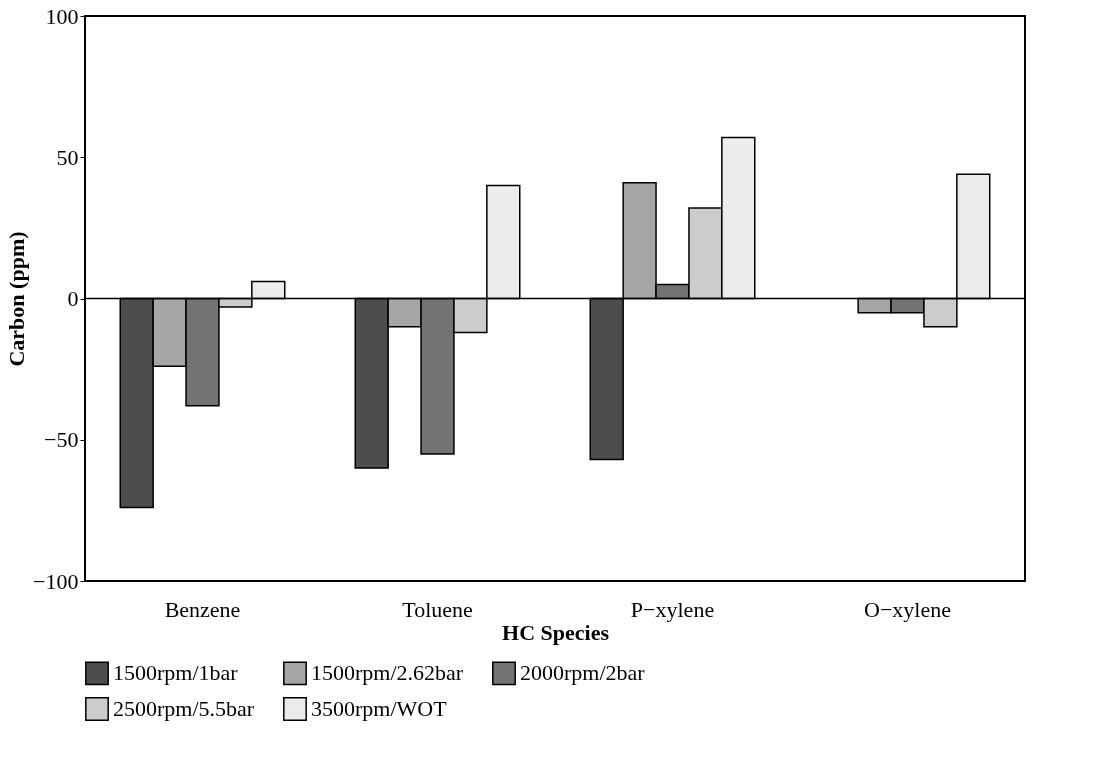  I want to click on legend-label: 3500rpm/WOT, so click(379, 708).